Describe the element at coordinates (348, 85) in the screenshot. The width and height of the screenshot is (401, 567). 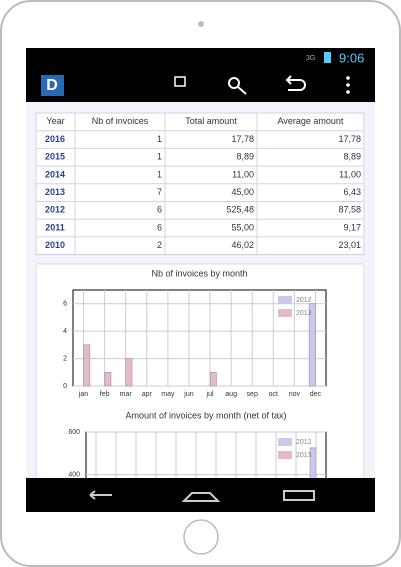
I see `menu-icon` at that location.